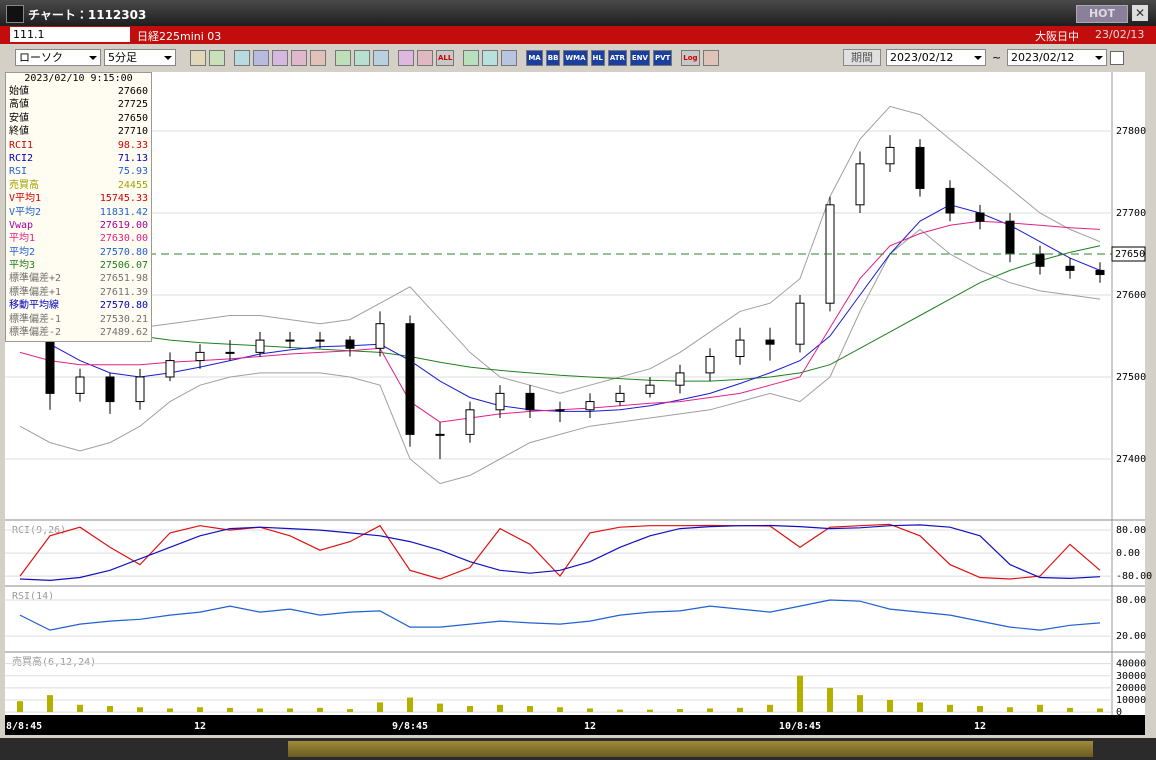 The width and height of the screenshot is (1156, 760). I want to click on info-value: 27506.07, so click(123, 266).